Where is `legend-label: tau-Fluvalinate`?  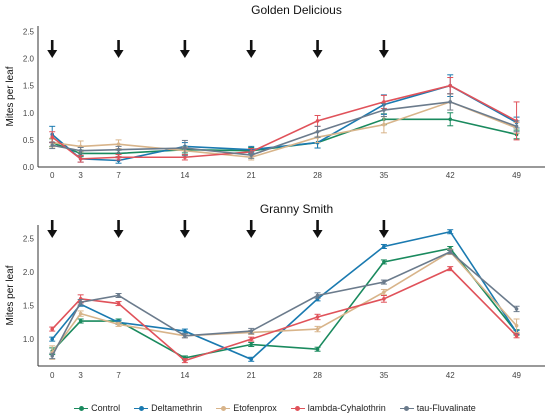 legend-label: tau-Fluvalinate is located at coordinates (446, 408).